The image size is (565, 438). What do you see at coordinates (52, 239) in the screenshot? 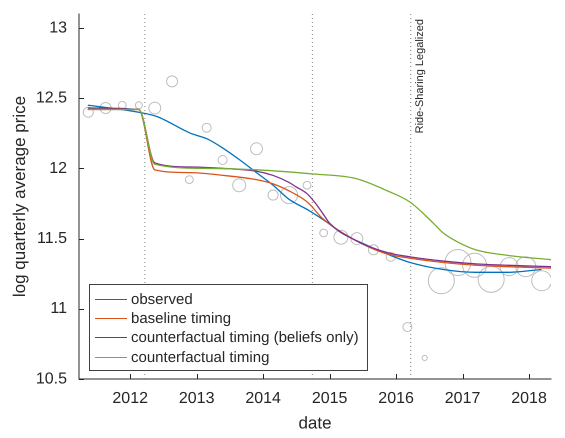
I see `y-tick-label: 11.5` at bounding box center [52, 239].